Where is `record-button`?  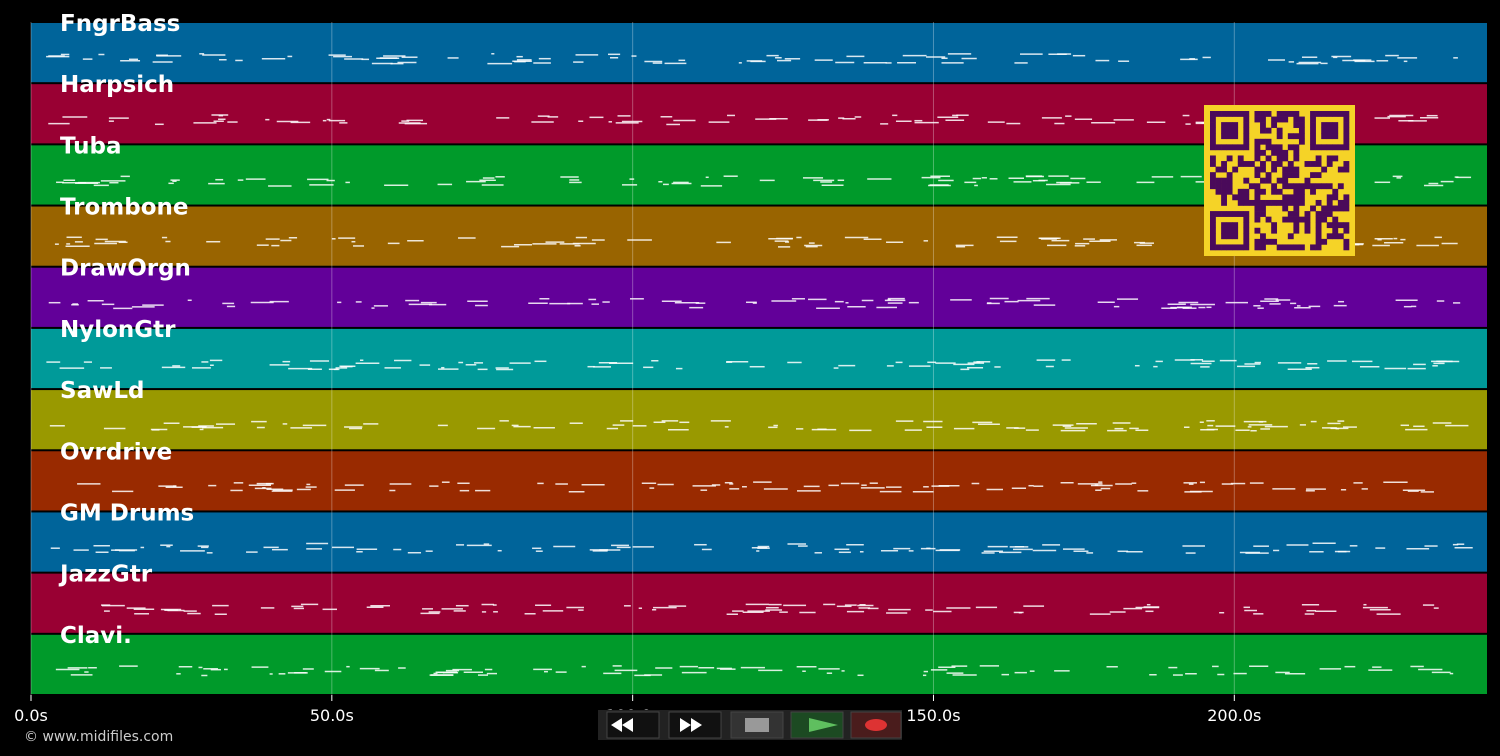
record-button is located at coordinates (876, 725).